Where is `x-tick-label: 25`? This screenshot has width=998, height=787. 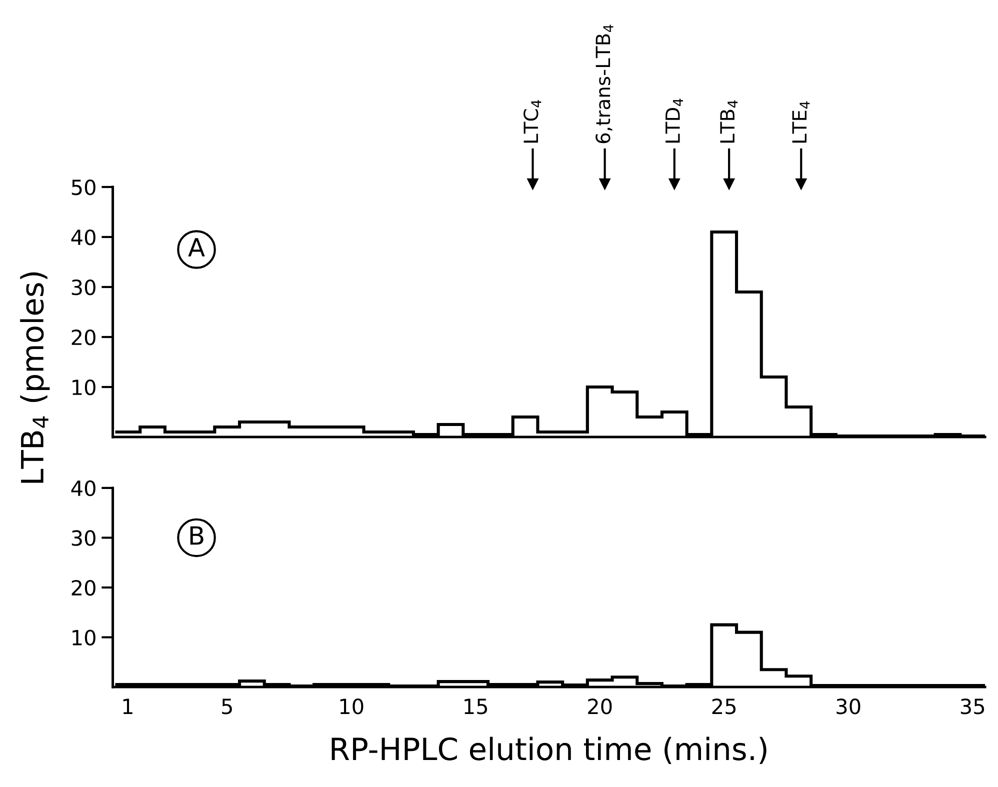
x-tick-label: 25 is located at coordinates (724, 706).